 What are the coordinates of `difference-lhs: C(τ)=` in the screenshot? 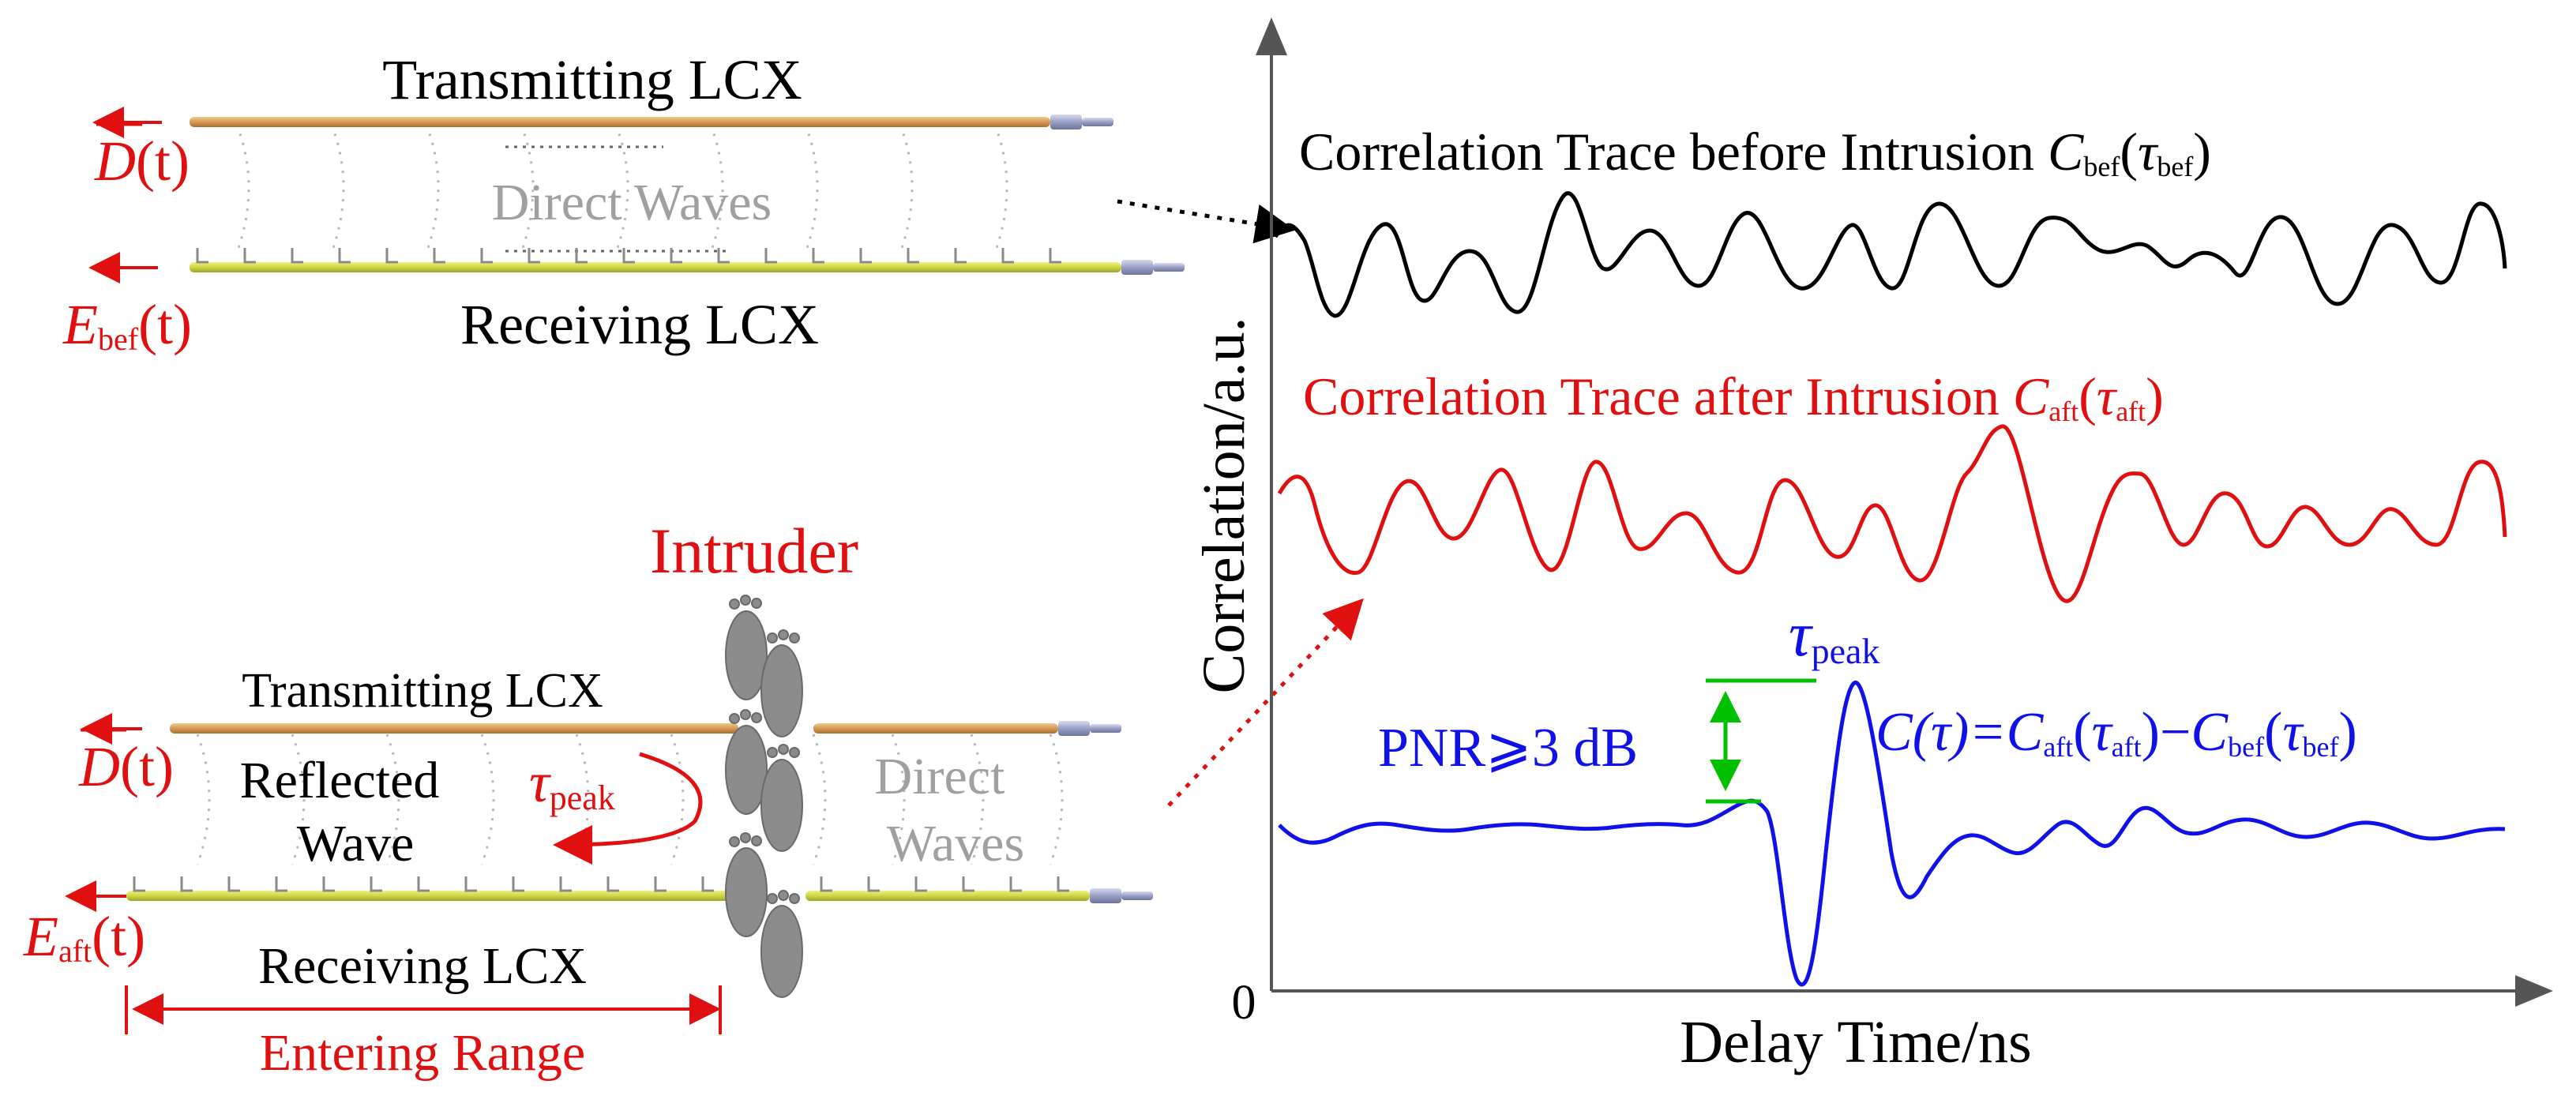 It's located at (1941, 732).